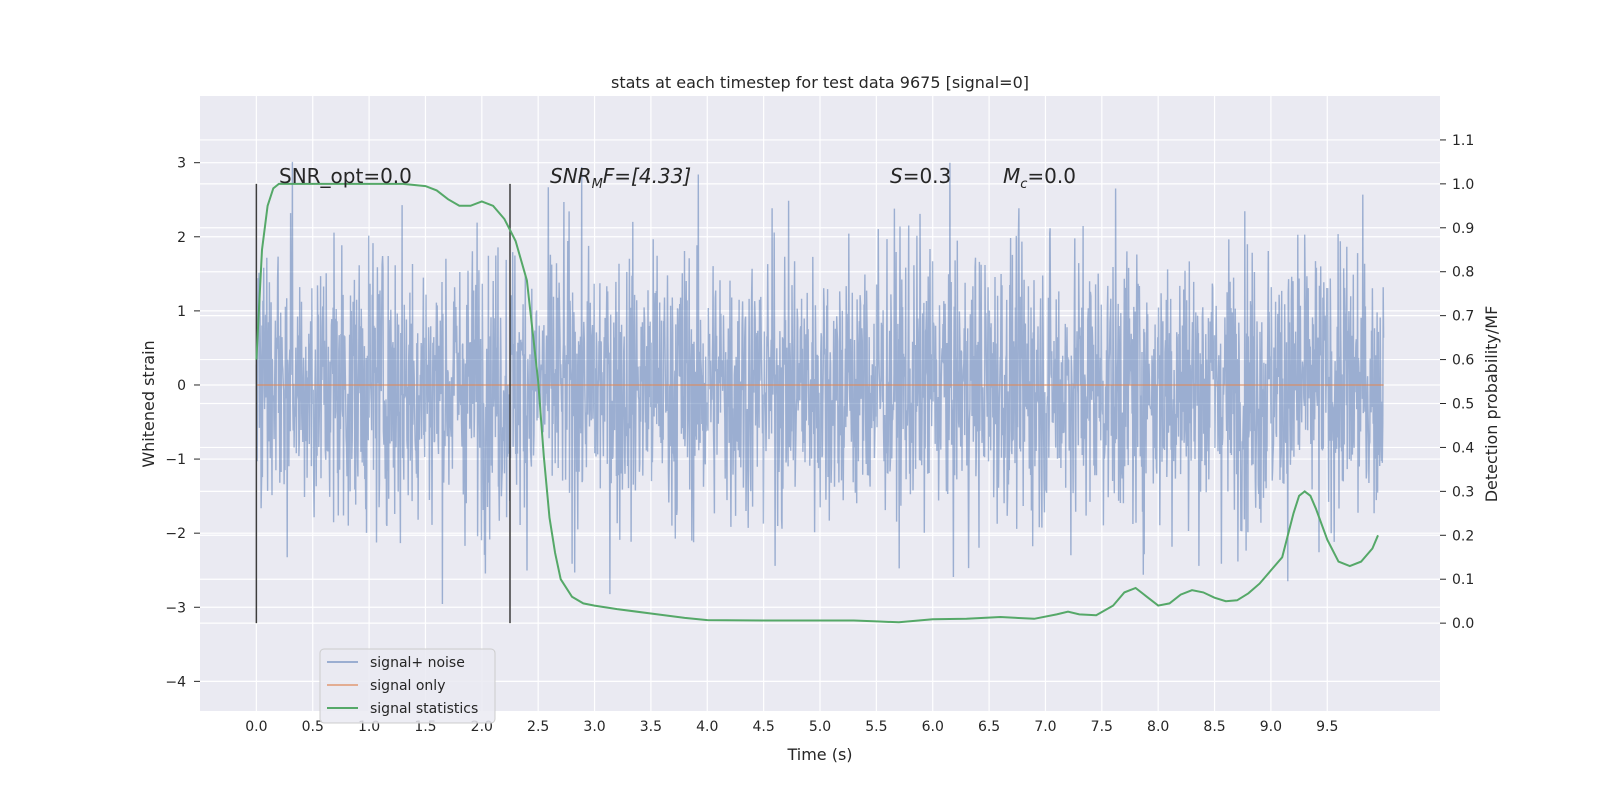 The height and width of the screenshot is (800, 1600). Describe the element at coordinates (764, 727) in the screenshot. I see `x-tick-label: 4.5` at that location.